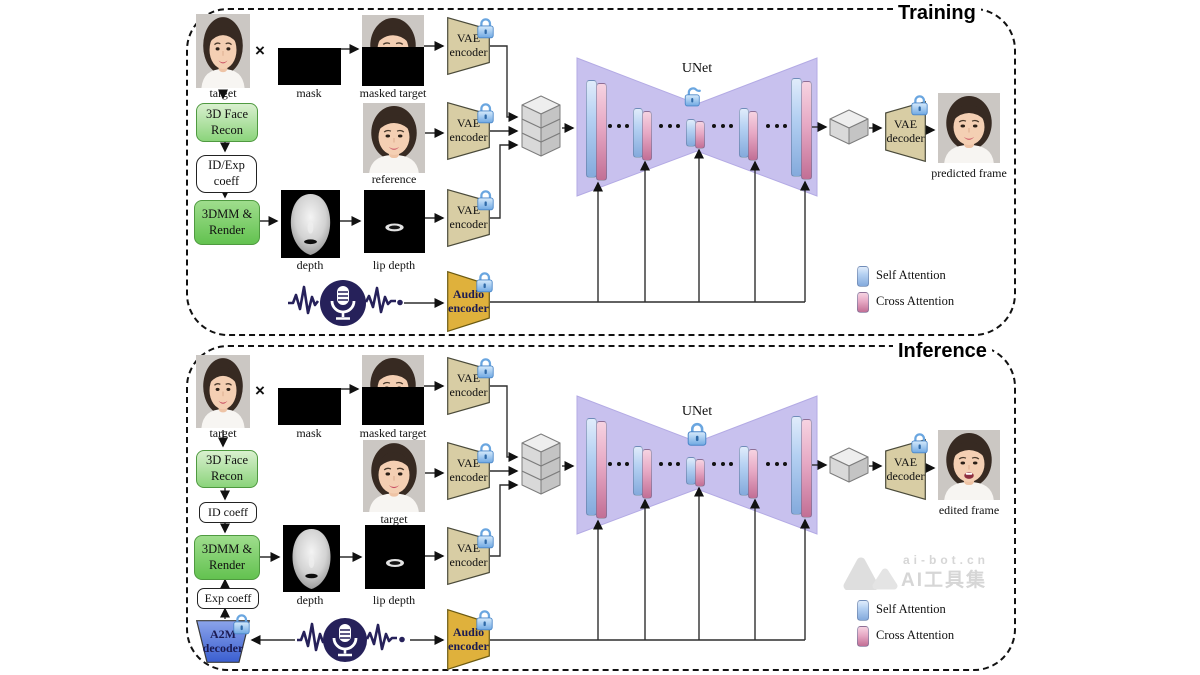 This screenshot has width=1200, height=675. Describe the element at coordinates (310, 600) in the screenshot. I see `inference-depth-label: depth` at that location.